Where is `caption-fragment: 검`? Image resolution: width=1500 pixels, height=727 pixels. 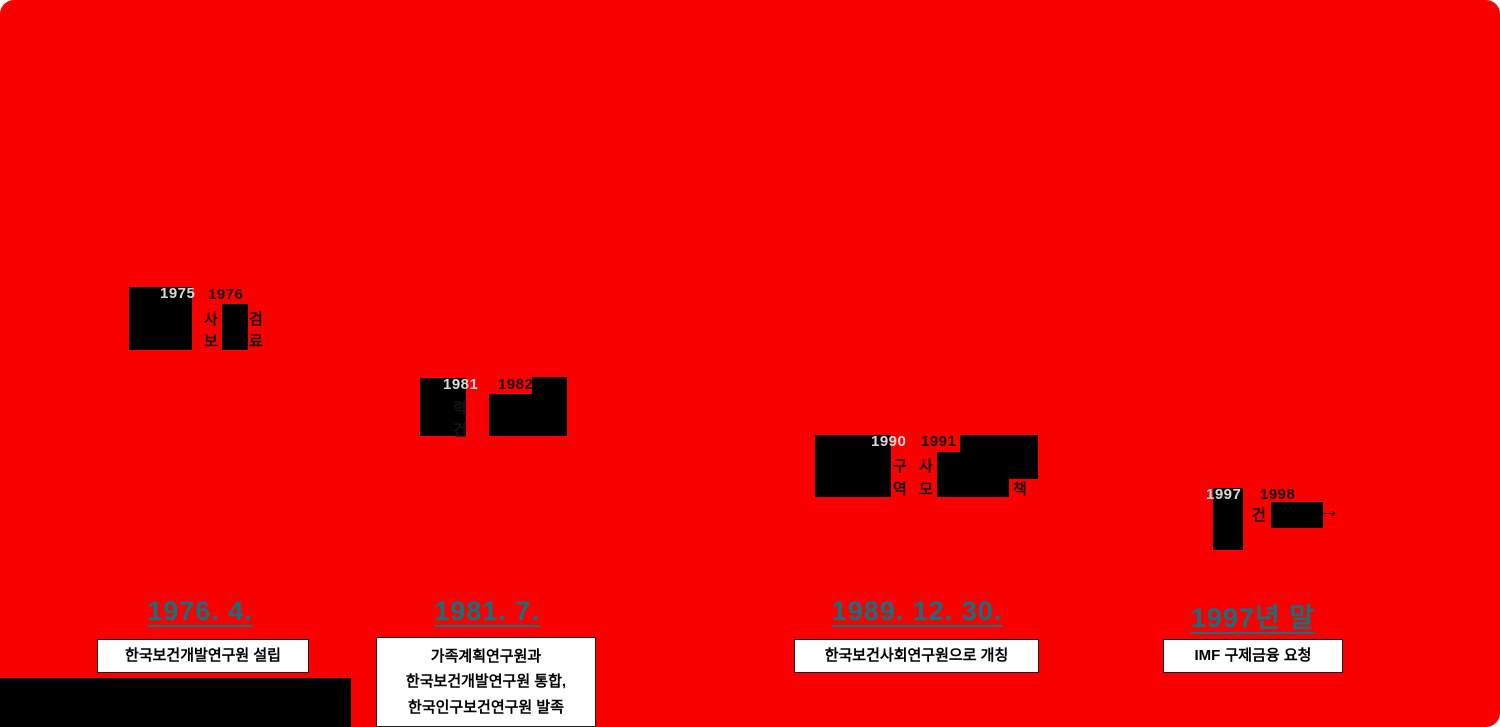
caption-fragment: 검 is located at coordinates (256, 319).